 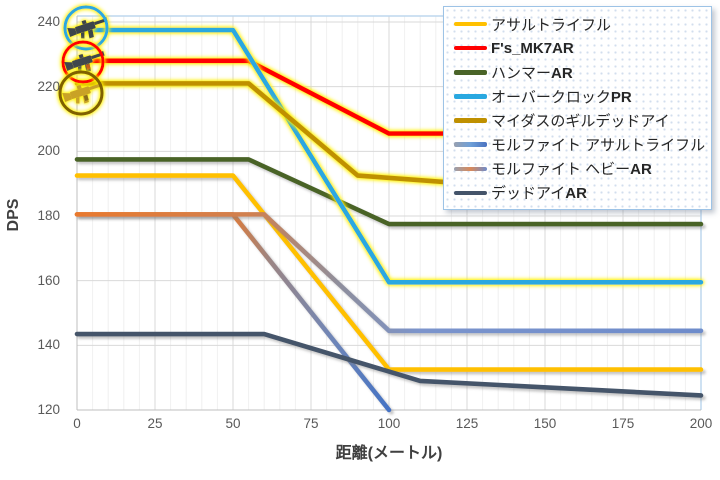 What do you see at coordinates (551, 25) in the screenshot?
I see `legend-label-0: アサルトライフル` at bounding box center [551, 25].